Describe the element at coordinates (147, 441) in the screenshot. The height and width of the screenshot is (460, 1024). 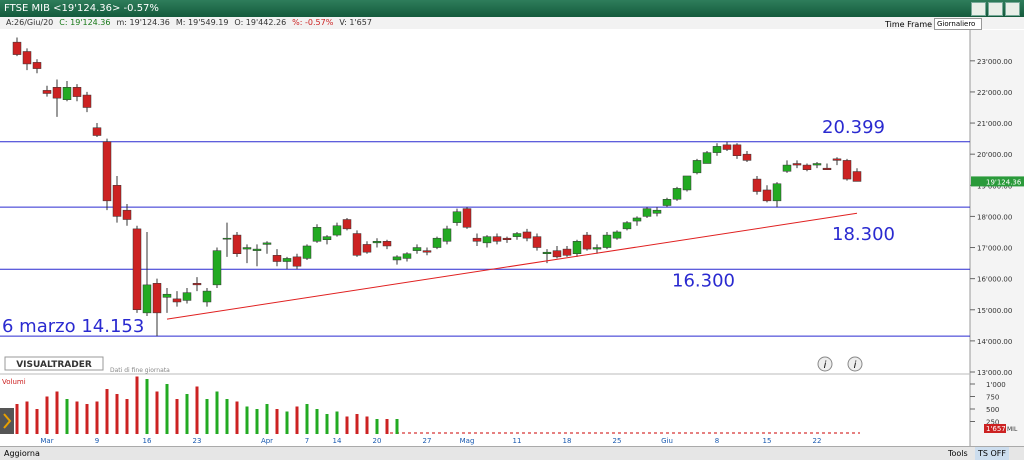
I see `x-tick-label: 16` at that location.